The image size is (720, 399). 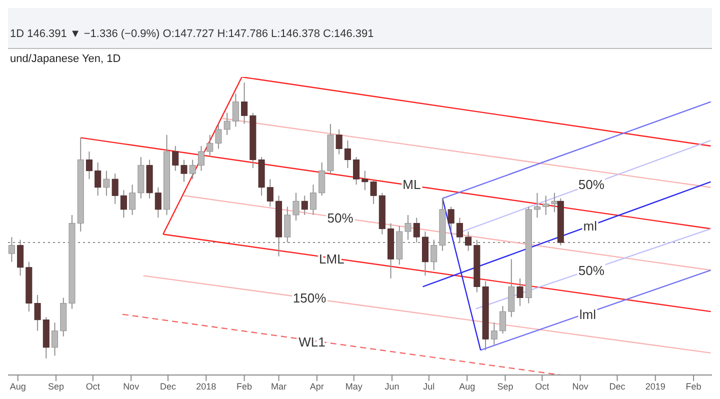 What do you see at coordinates (354, 386) in the screenshot?
I see `x-tick-label: May` at bounding box center [354, 386].